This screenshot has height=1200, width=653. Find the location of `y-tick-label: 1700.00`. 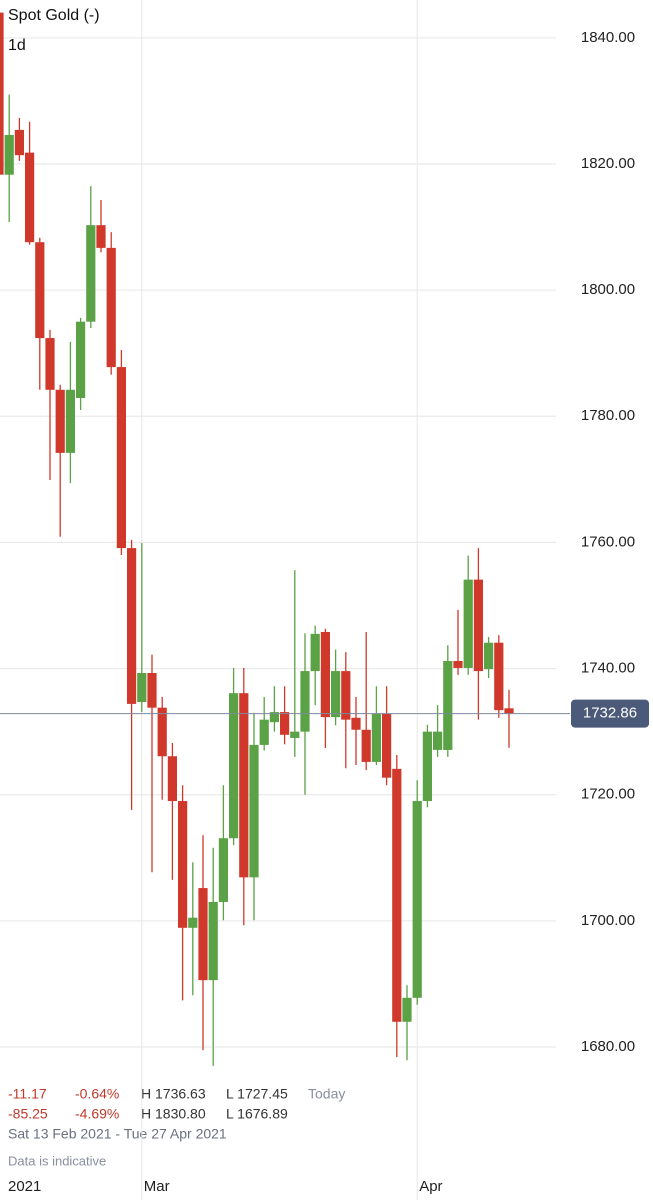

y-tick-label: 1700.00 is located at coordinates (608, 920).